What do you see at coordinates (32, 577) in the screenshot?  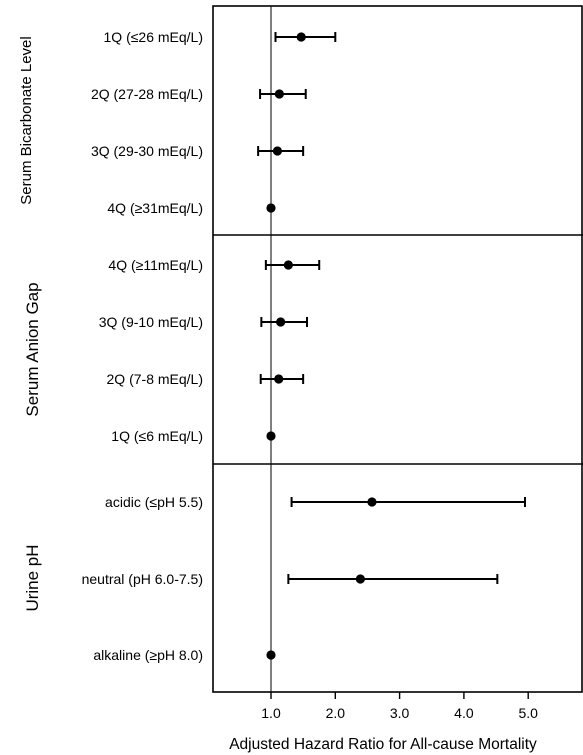 I see `group-label: Urine pH` at bounding box center [32, 577].